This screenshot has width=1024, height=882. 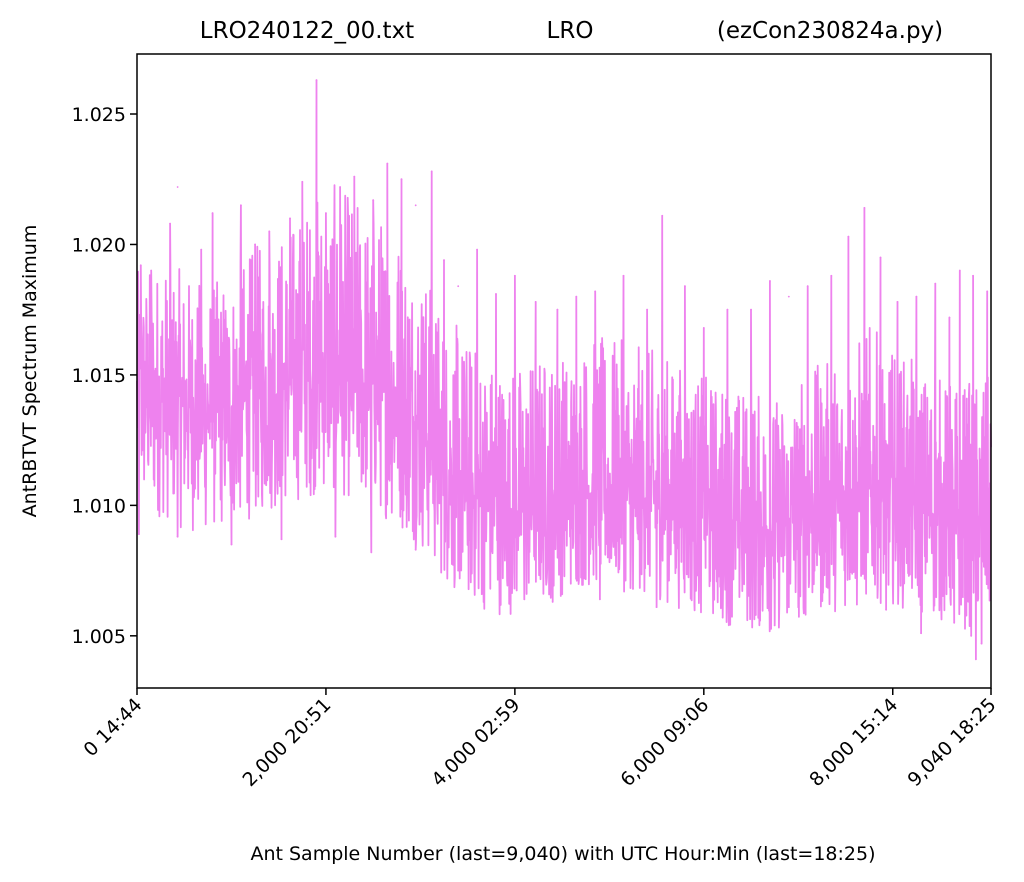 I want to click on chart-title-right: (ezCon230824a.py), so click(x=830, y=31).